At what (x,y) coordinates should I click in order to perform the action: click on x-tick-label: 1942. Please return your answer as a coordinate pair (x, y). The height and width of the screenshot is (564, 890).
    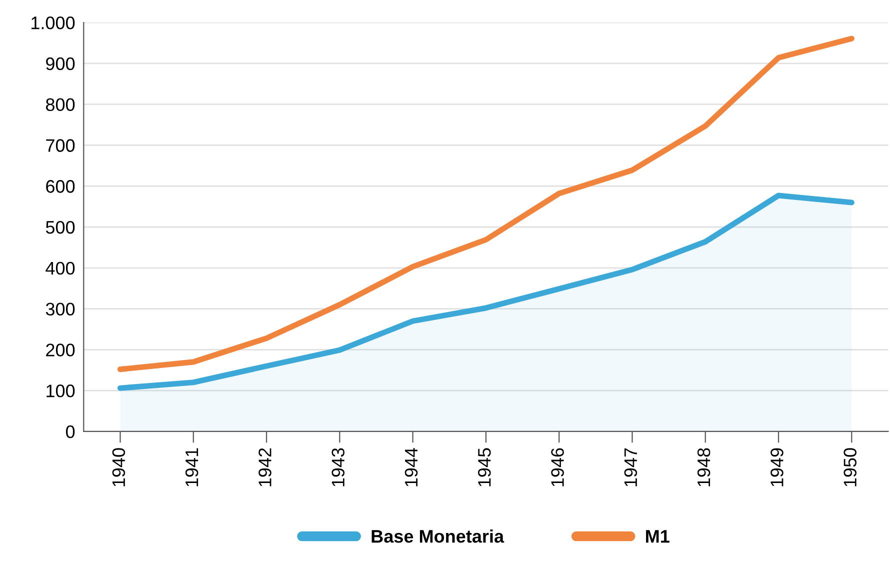
    Looking at the image, I should click on (265, 467).